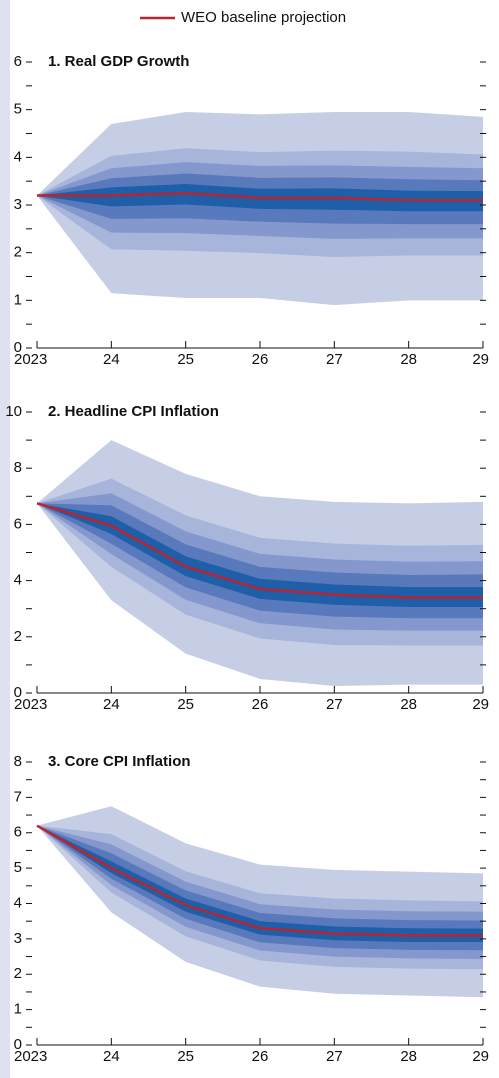 This screenshot has height=1078, width=499. Describe the element at coordinates (5, 539) in the screenshot. I see `side-strip` at that location.